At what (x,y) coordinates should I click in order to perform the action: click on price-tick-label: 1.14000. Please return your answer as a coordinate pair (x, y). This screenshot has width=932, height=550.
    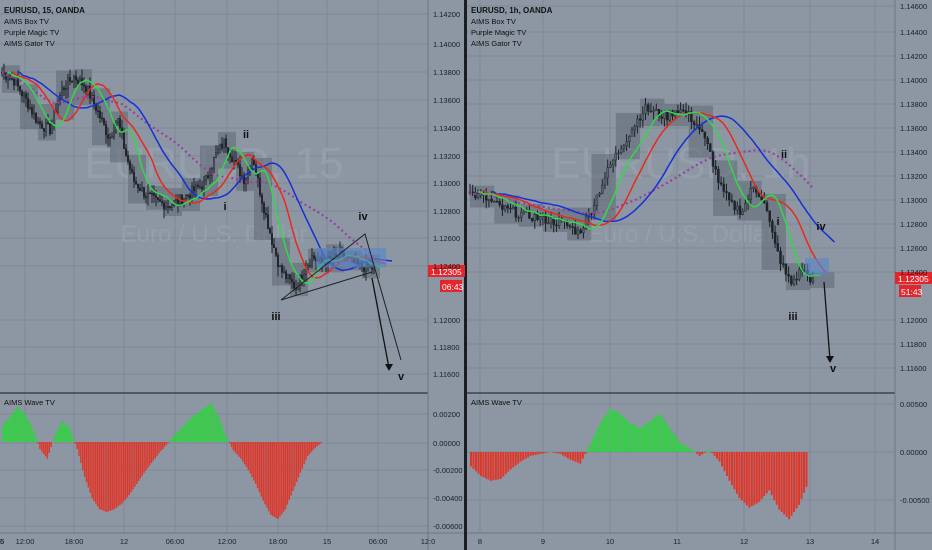
    Looking at the image, I should click on (446, 44).